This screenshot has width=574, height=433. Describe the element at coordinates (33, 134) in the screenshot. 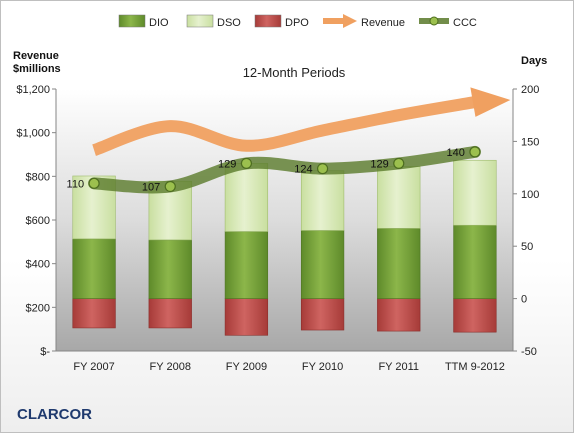

I see `left-axis-tick-label: $1,000` at that location.